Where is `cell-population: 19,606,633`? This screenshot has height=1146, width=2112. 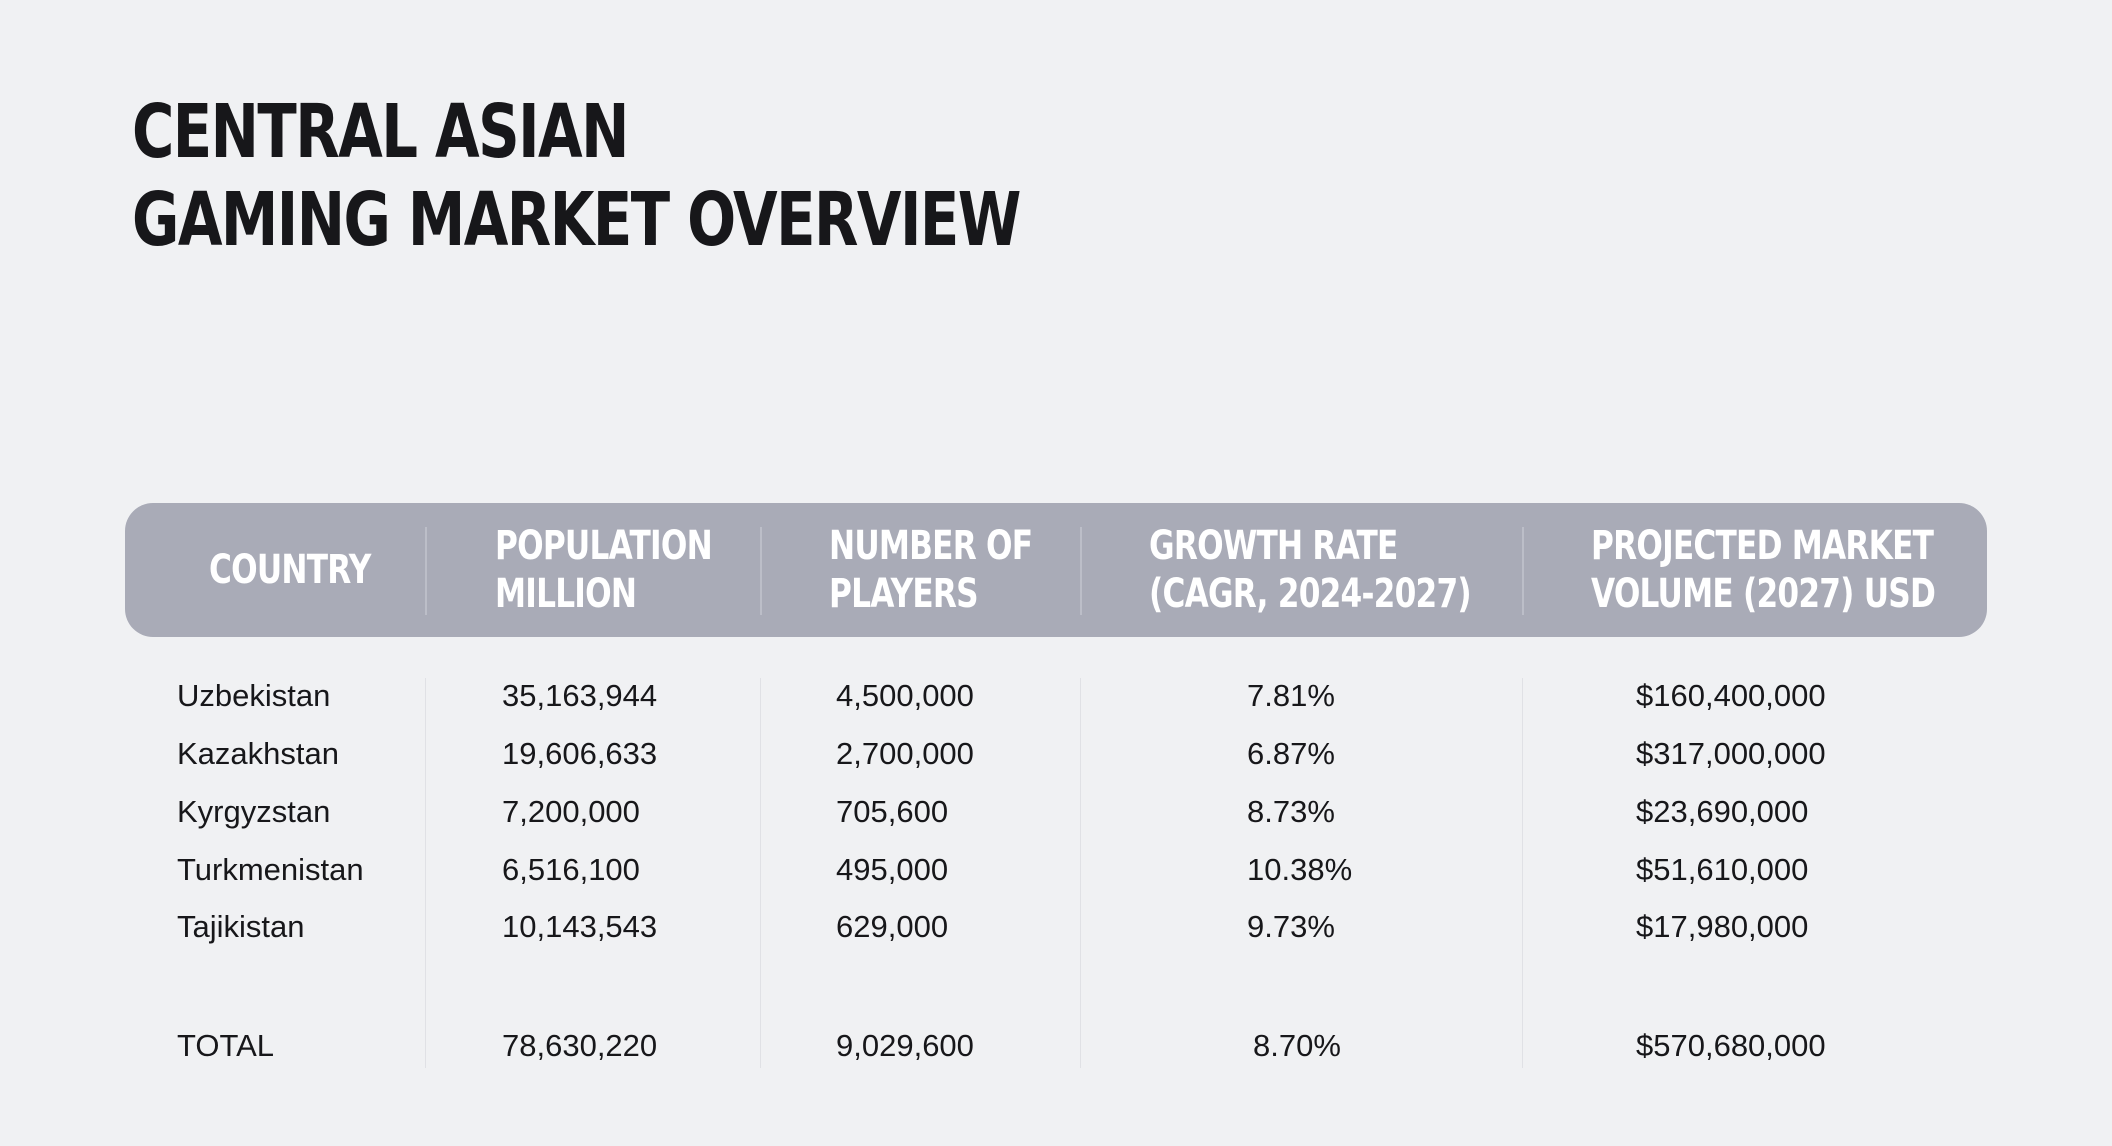
cell-population: 19,606,633 is located at coordinates (580, 753).